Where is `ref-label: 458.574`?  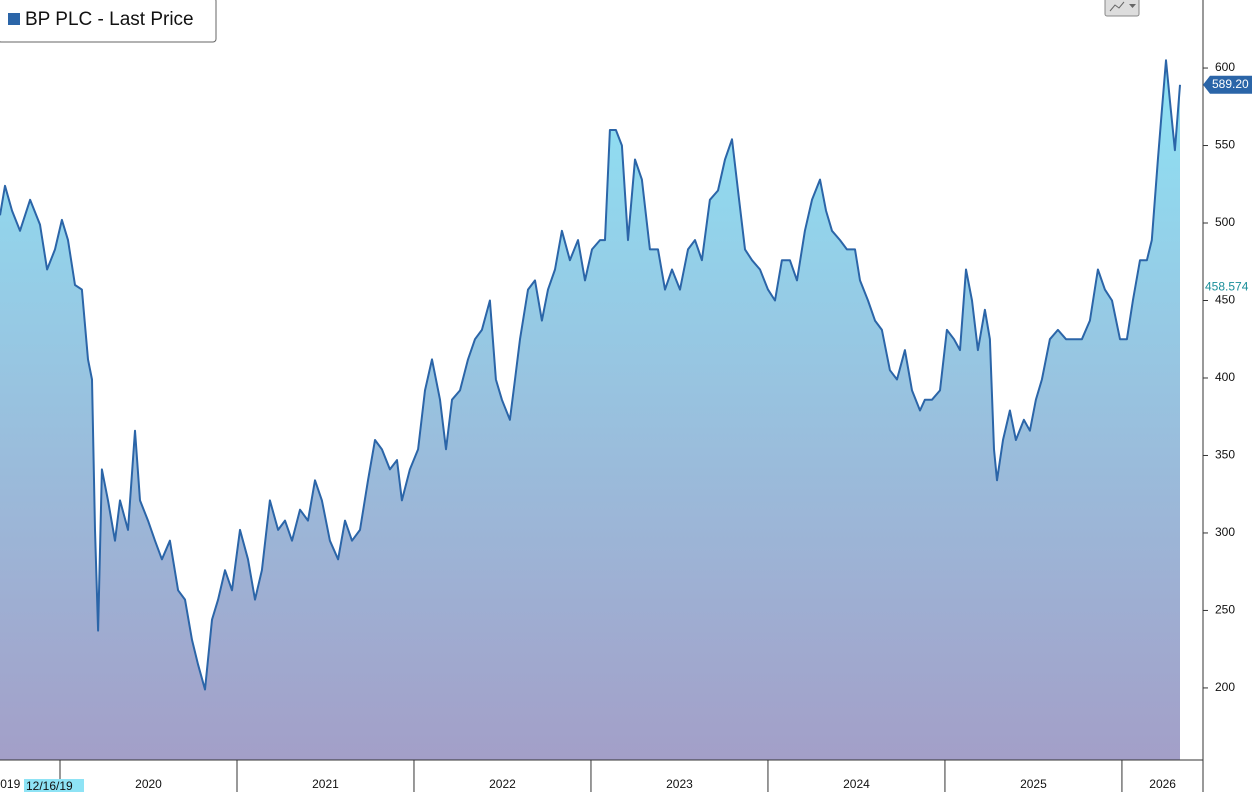 ref-label: 458.574 is located at coordinates (1227, 286).